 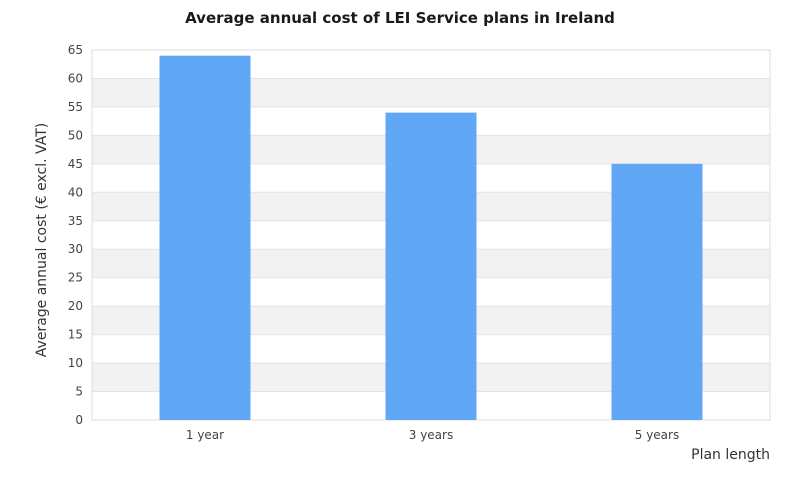 What do you see at coordinates (75, 335) in the screenshot?
I see `y-tick-label: 15` at bounding box center [75, 335].